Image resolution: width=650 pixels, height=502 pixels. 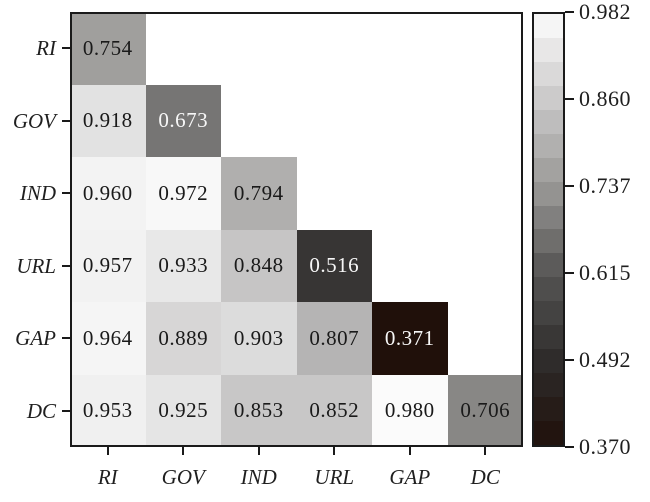 What do you see at coordinates (183, 477) in the screenshot?
I see `col-label-gov: GOV` at bounding box center [183, 477].